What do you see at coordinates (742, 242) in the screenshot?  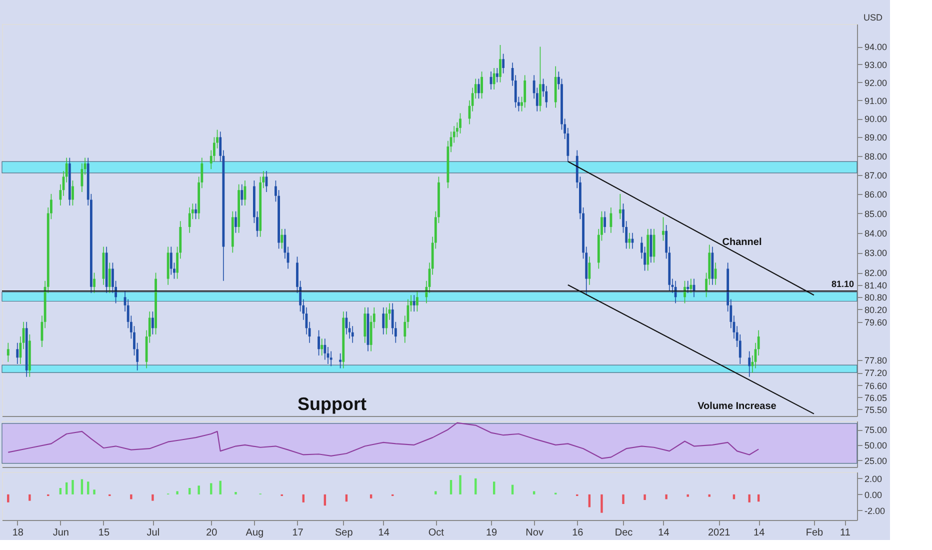 I see `annotation: Channel` at bounding box center [742, 242].